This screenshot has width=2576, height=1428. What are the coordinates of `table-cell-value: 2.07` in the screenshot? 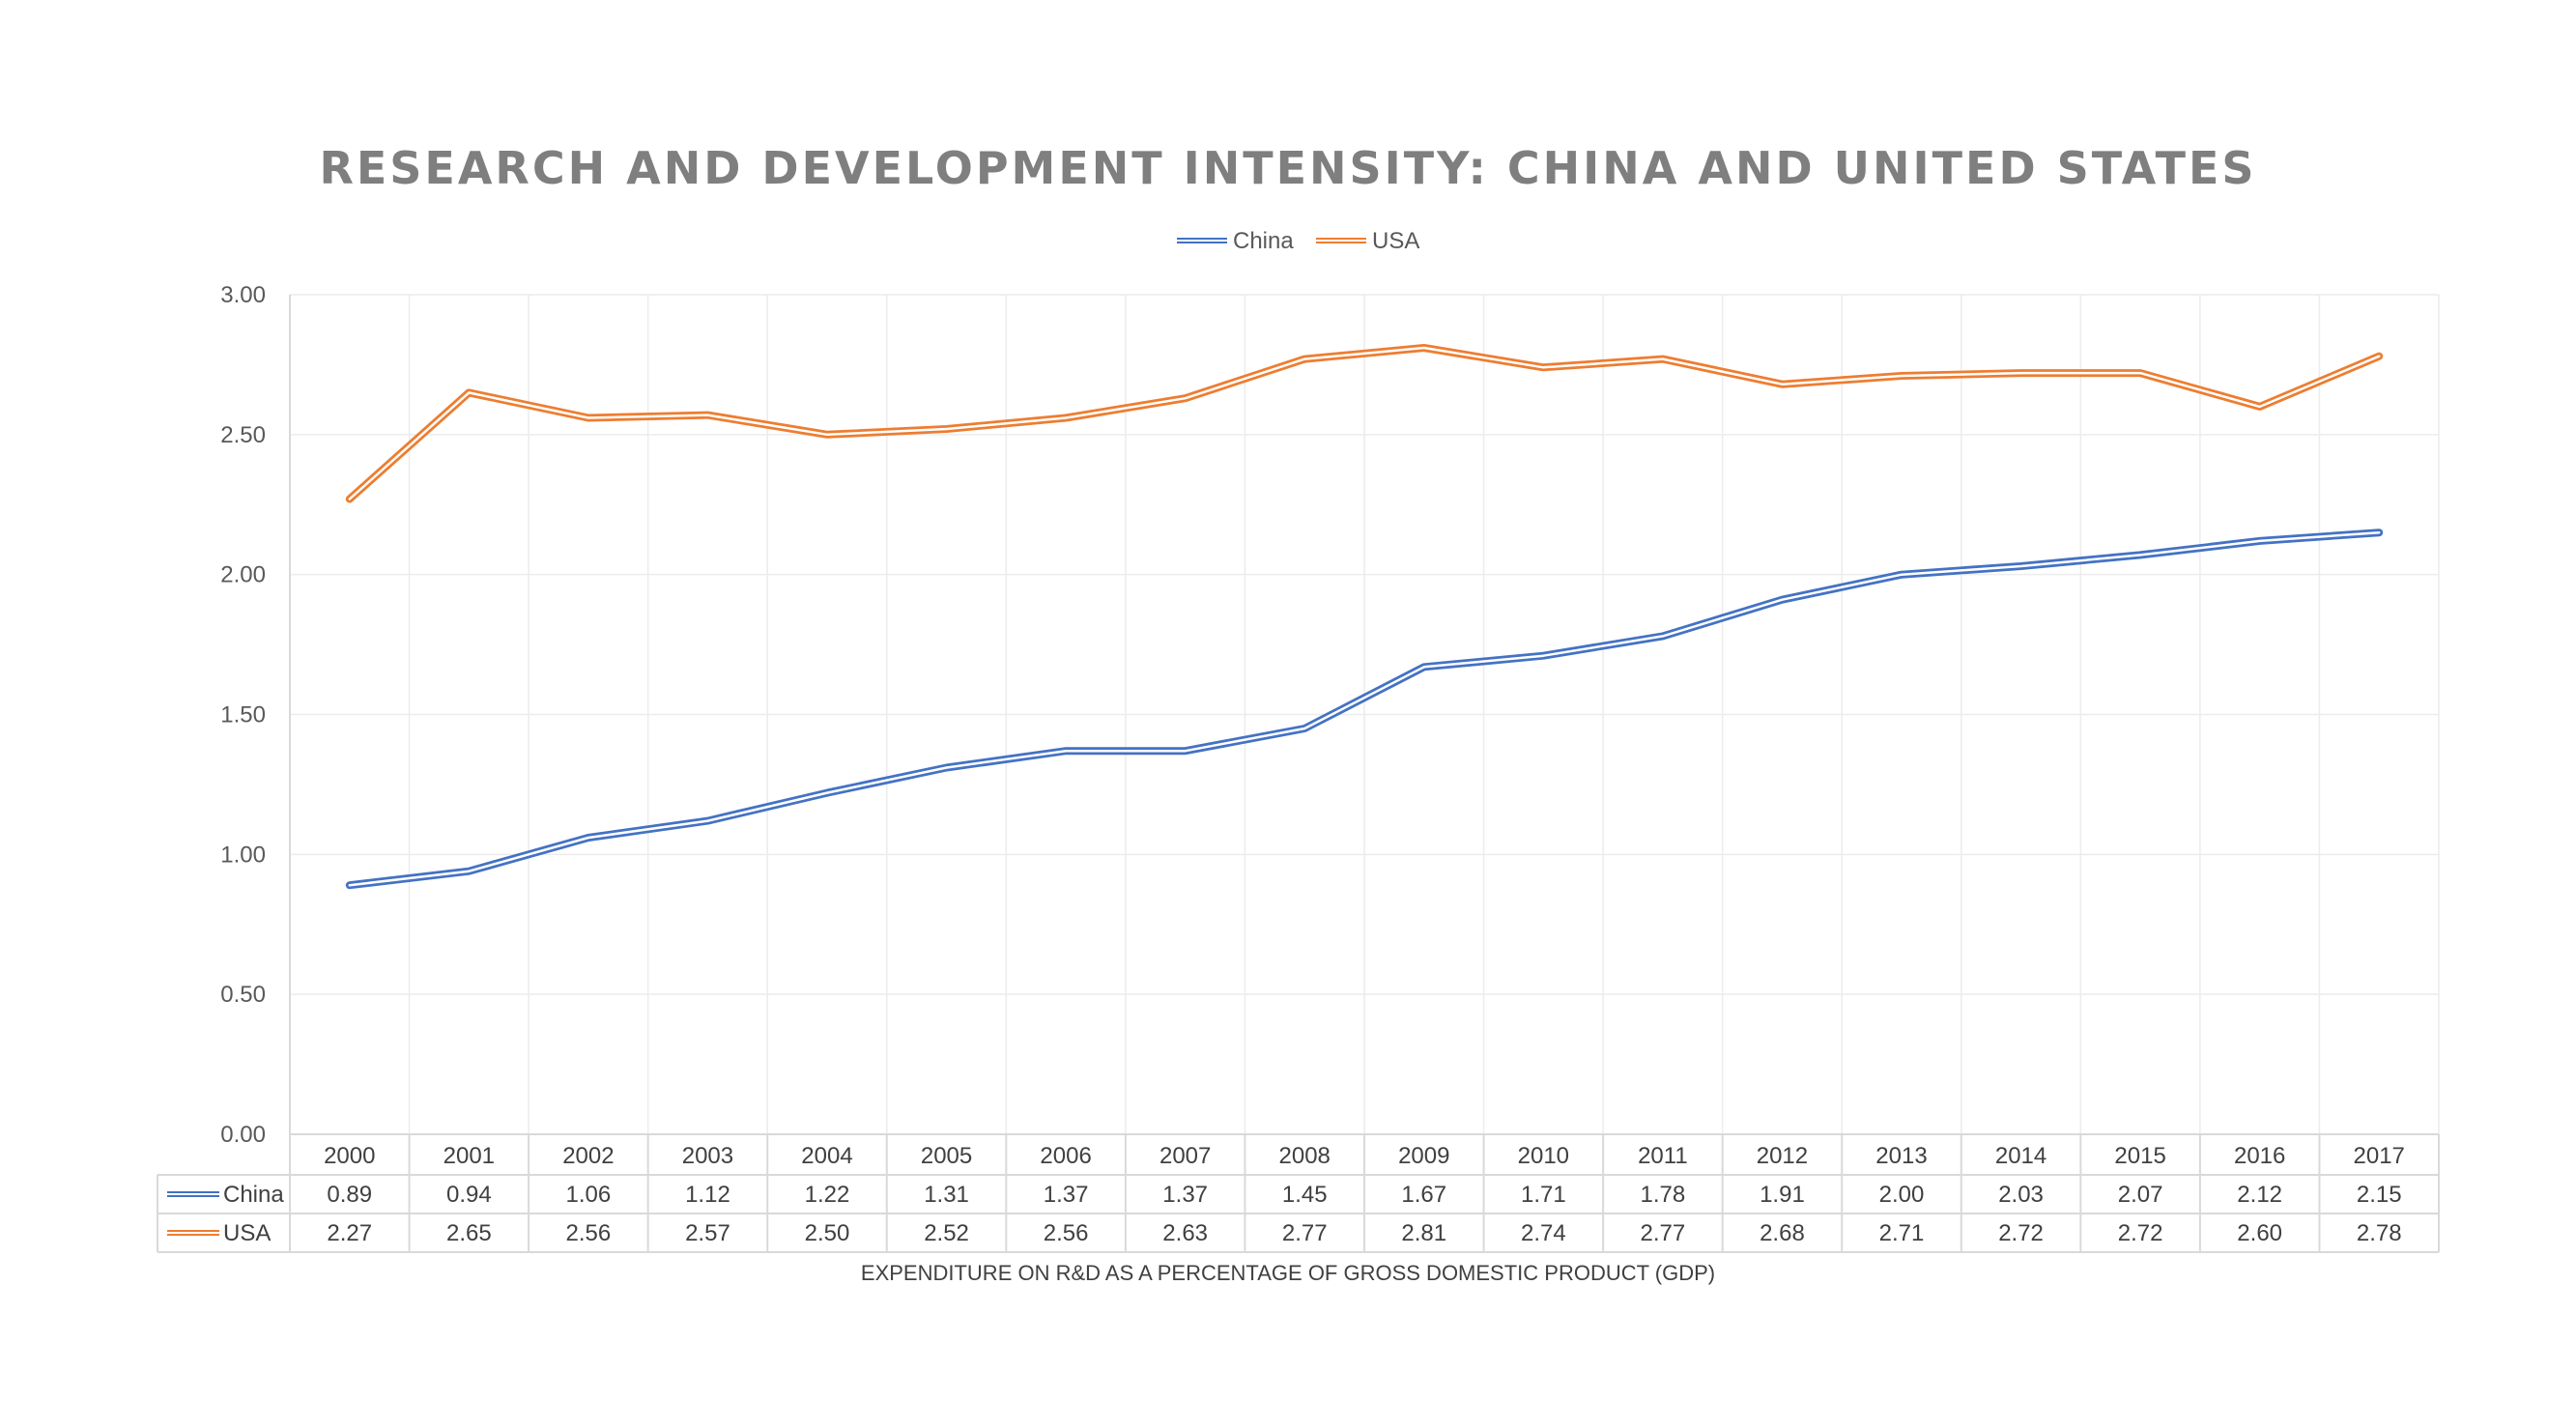 It's located at (2140, 1195).